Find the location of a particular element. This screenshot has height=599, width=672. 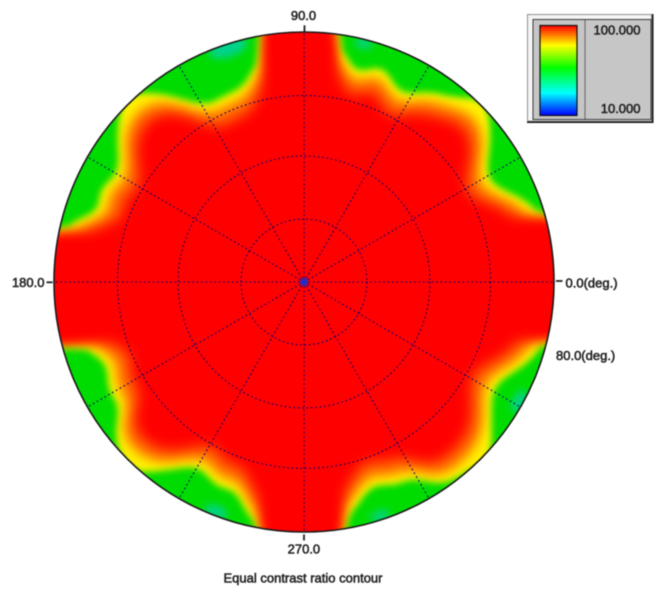

svg-text: 80.0(deg.) is located at coordinates (585, 355).